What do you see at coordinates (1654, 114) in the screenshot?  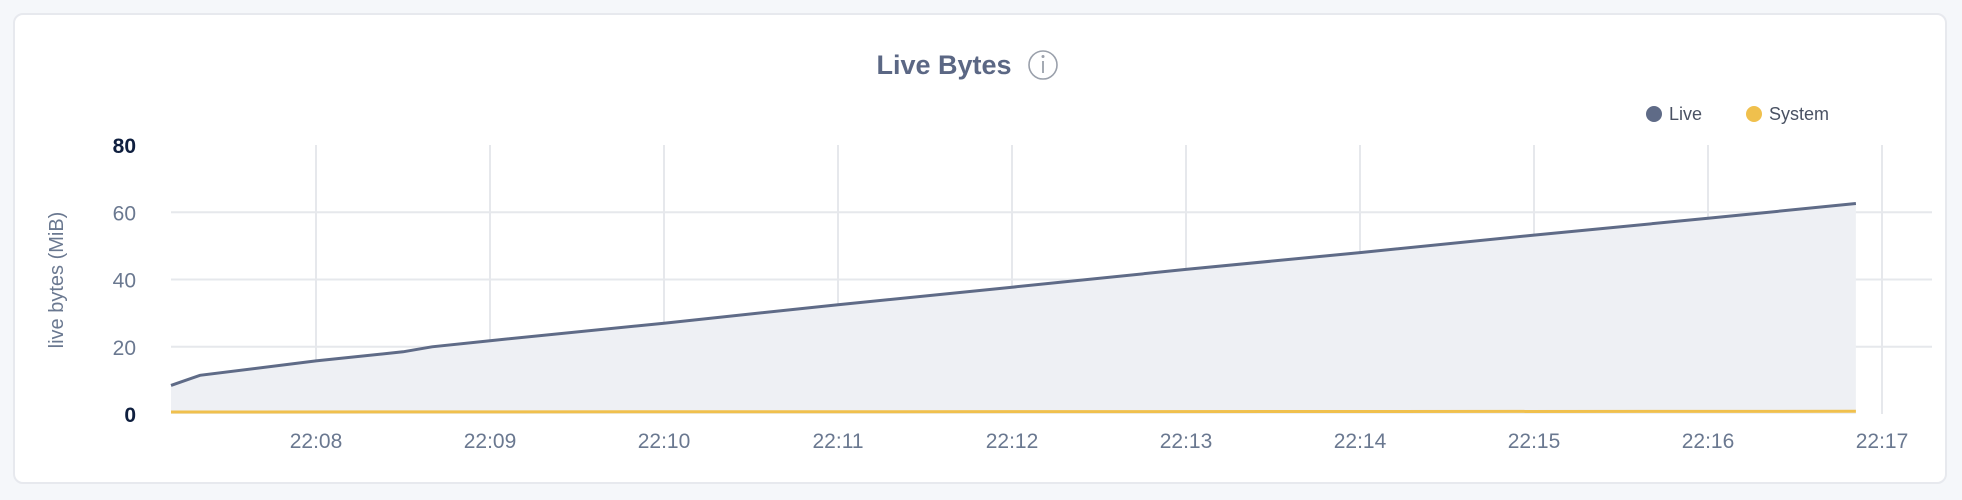 I see `legend-marker-live` at bounding box center [1654, 114].